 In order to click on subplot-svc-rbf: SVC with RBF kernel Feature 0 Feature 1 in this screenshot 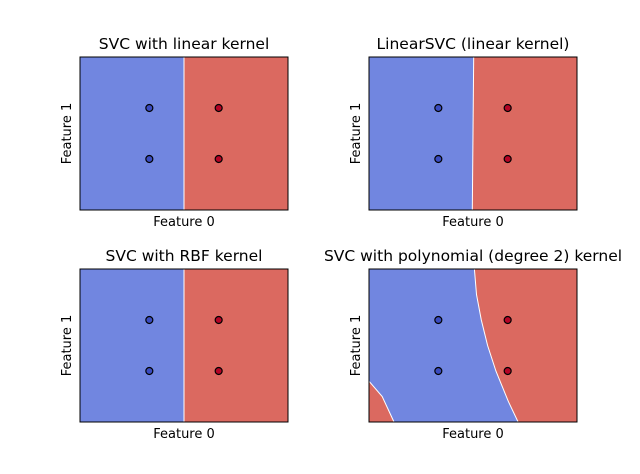, I will do `click(174, 344)`.